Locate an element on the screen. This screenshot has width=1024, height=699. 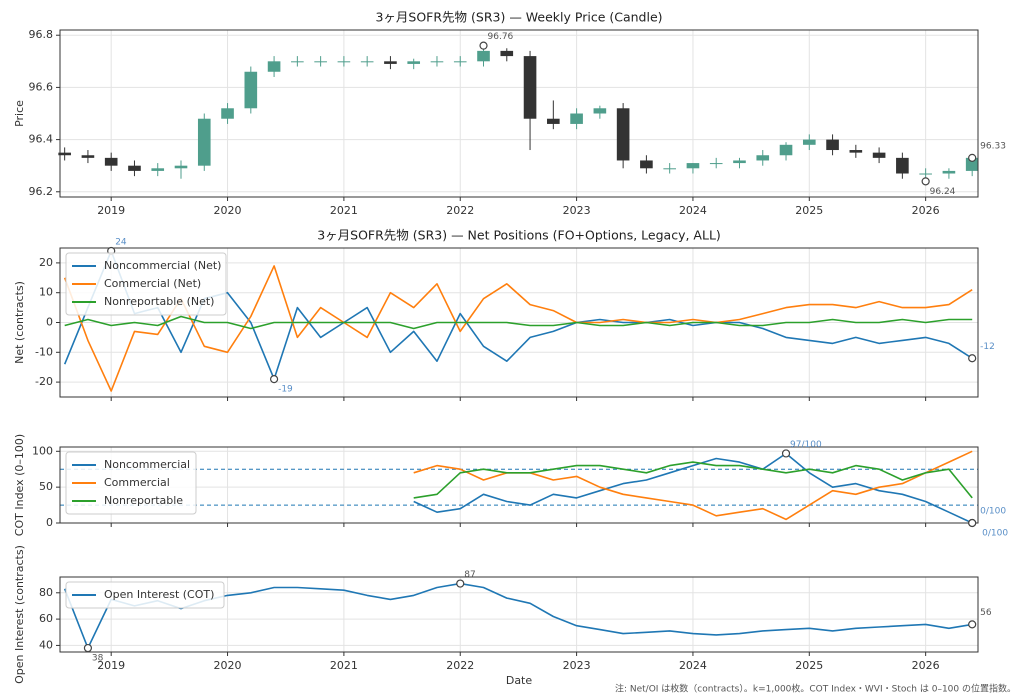
y-tick-label: 40 is located at coordinates (46, 644).